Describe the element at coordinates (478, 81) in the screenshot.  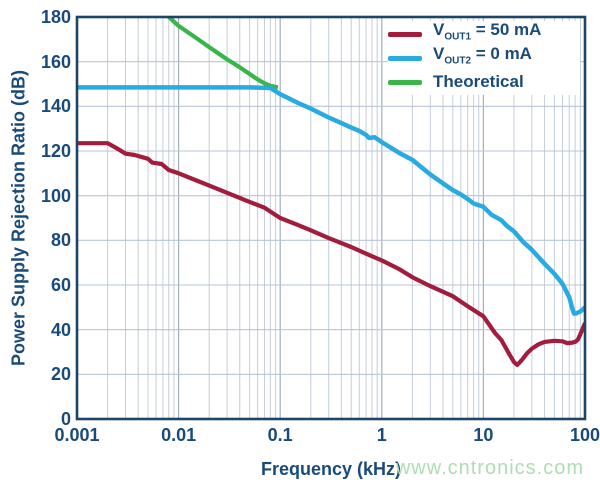
I see `legend-label: Theoretical` at that location.